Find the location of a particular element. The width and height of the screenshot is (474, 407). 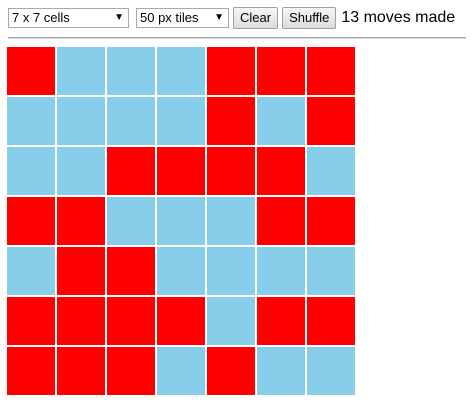

board-cell-r4-c4 is located at coordinates (181, 221).